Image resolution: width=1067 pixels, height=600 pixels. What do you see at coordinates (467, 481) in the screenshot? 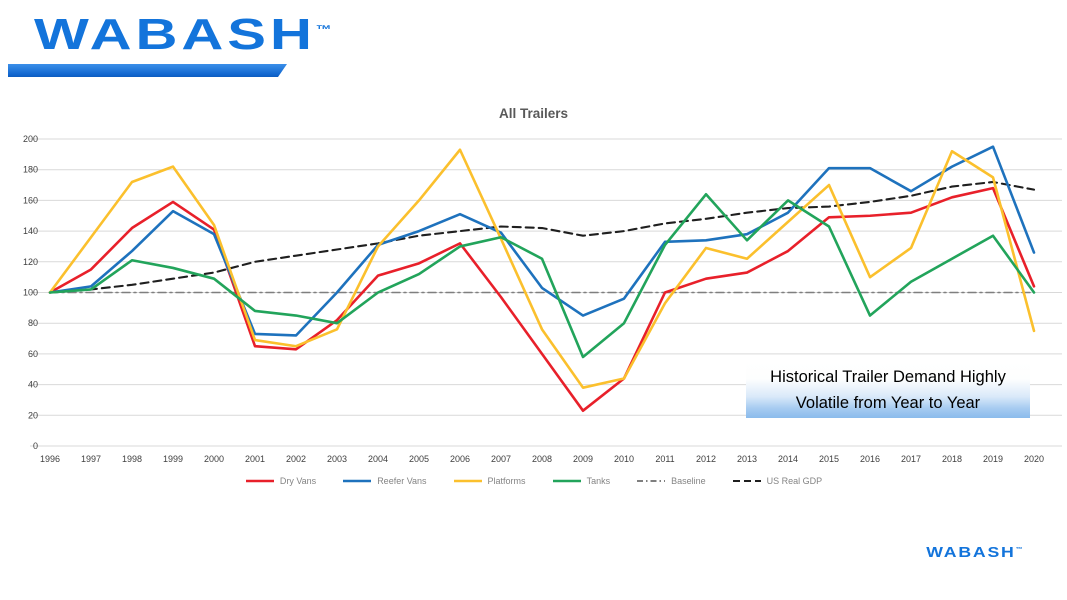
I see `legend-swatch-platforms` at bounding box center [467, 481].